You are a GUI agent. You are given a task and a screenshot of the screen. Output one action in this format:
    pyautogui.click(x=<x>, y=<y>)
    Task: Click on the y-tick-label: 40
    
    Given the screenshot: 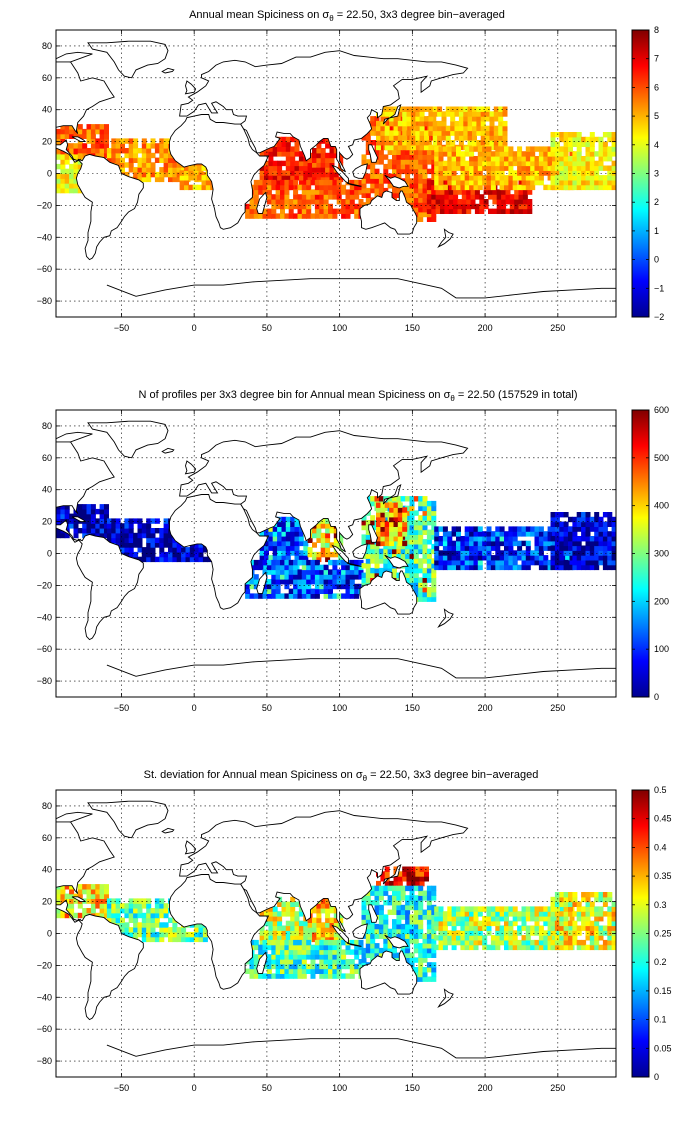 What is the action you would take?
    pyautogui.click(x=47, y=490)
    